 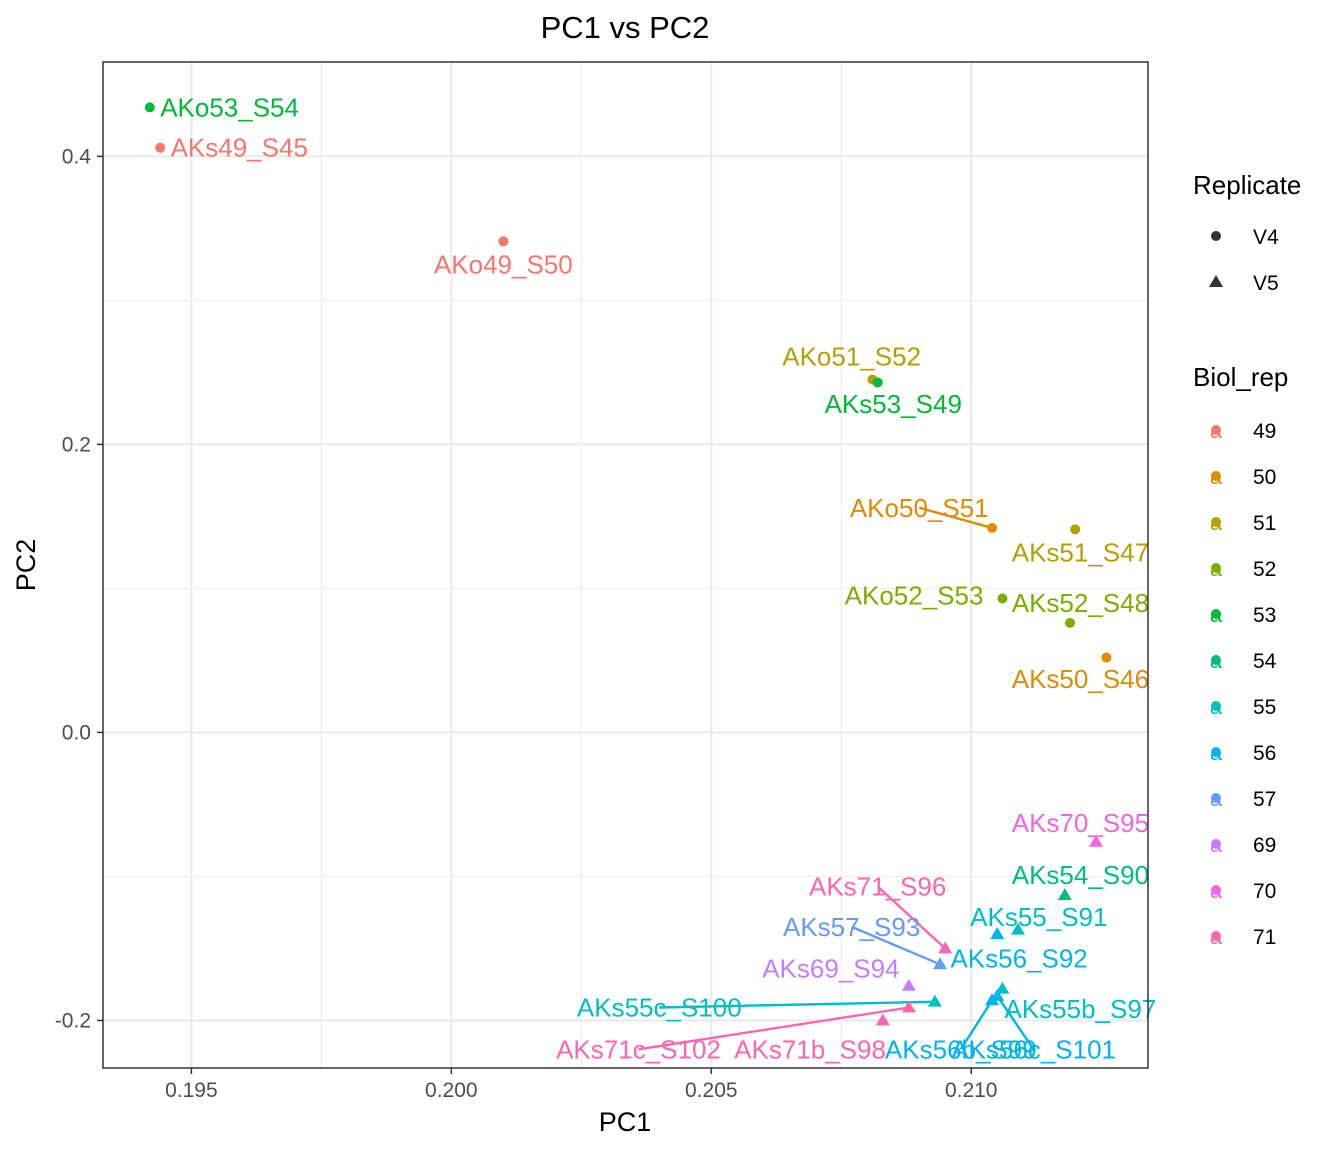 What do you see at coordinates (1264, 523) in the screenshot?
I see `legend-label: 51` at bounding box center [1264, 523].